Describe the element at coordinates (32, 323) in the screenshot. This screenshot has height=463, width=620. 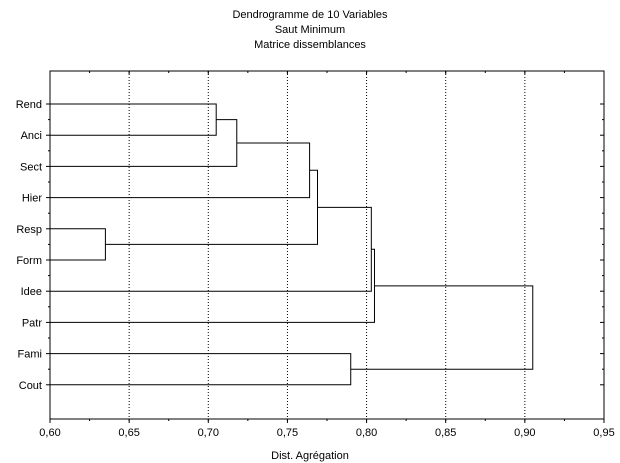
I see `leaf-label-patr: Patr` at that location.